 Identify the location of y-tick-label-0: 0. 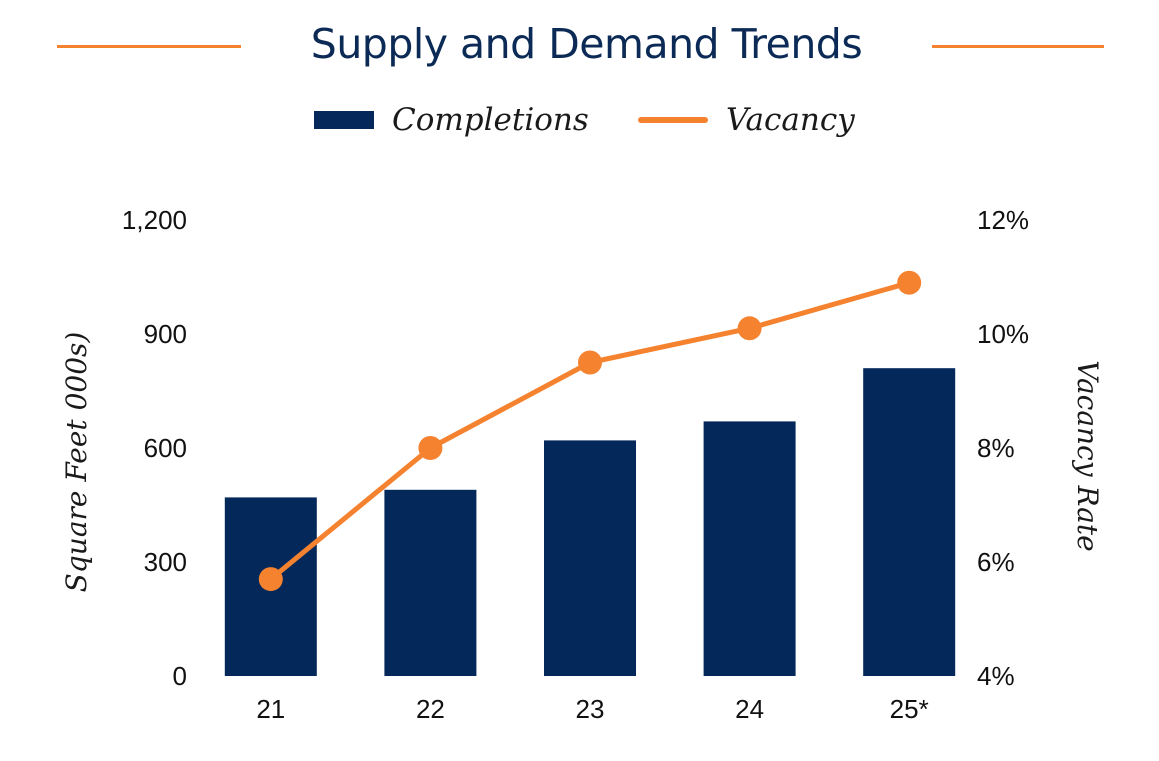
(180, 676).